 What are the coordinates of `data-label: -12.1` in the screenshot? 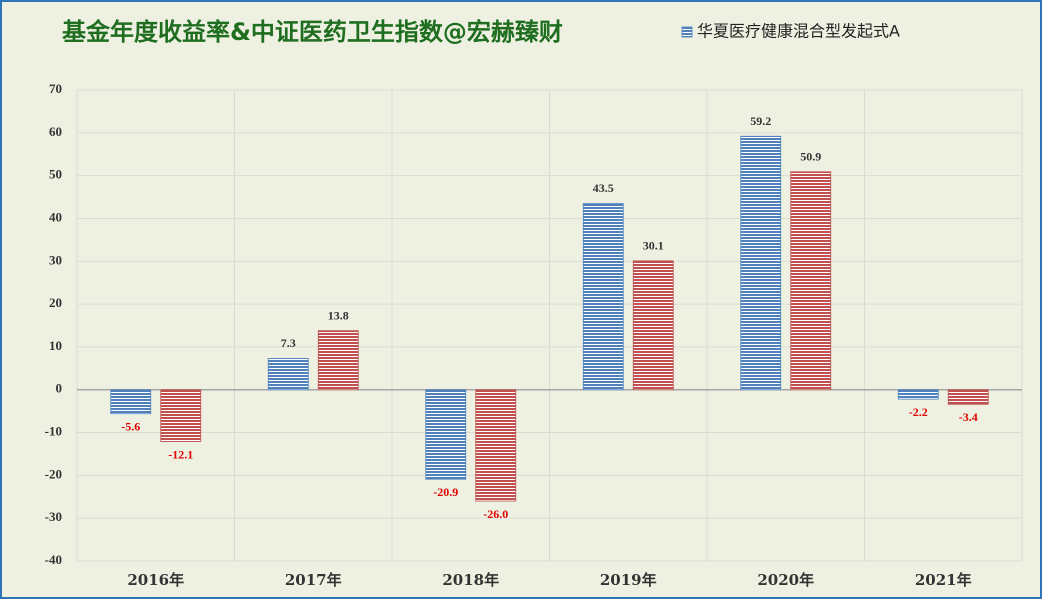 It's located at (180, 454).